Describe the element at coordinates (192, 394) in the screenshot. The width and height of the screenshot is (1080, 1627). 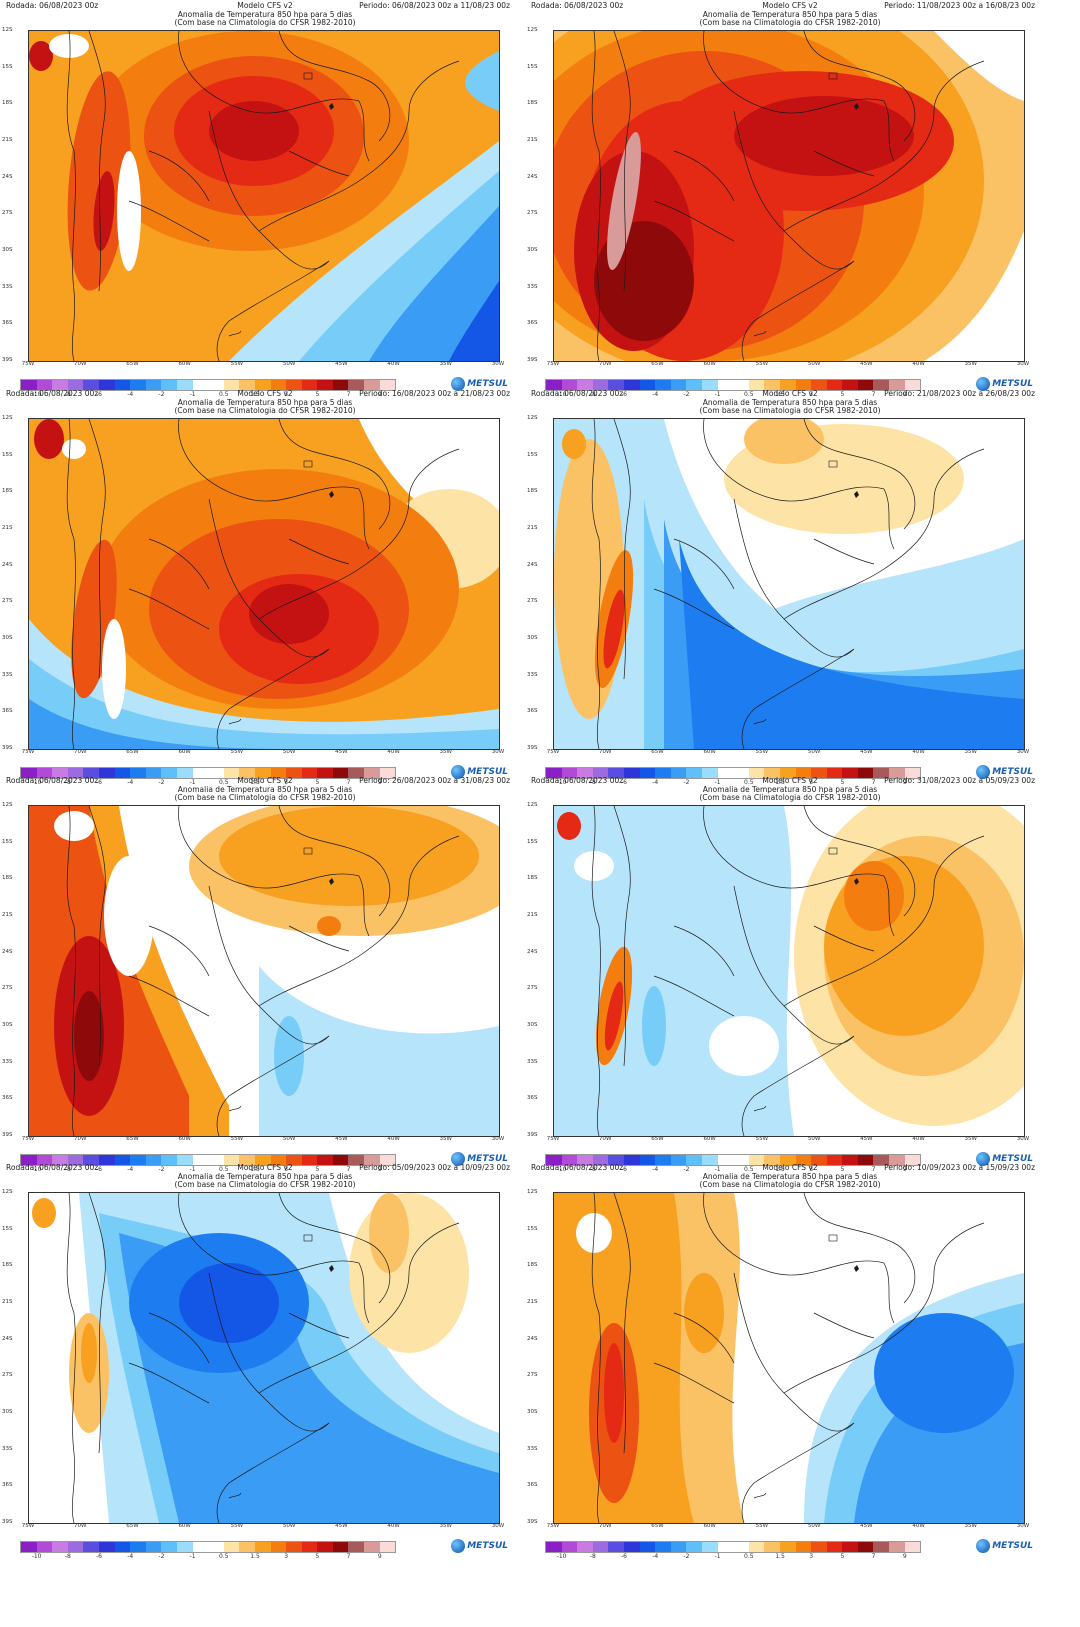
I see `colorbar-tick-label: -1` at that location.